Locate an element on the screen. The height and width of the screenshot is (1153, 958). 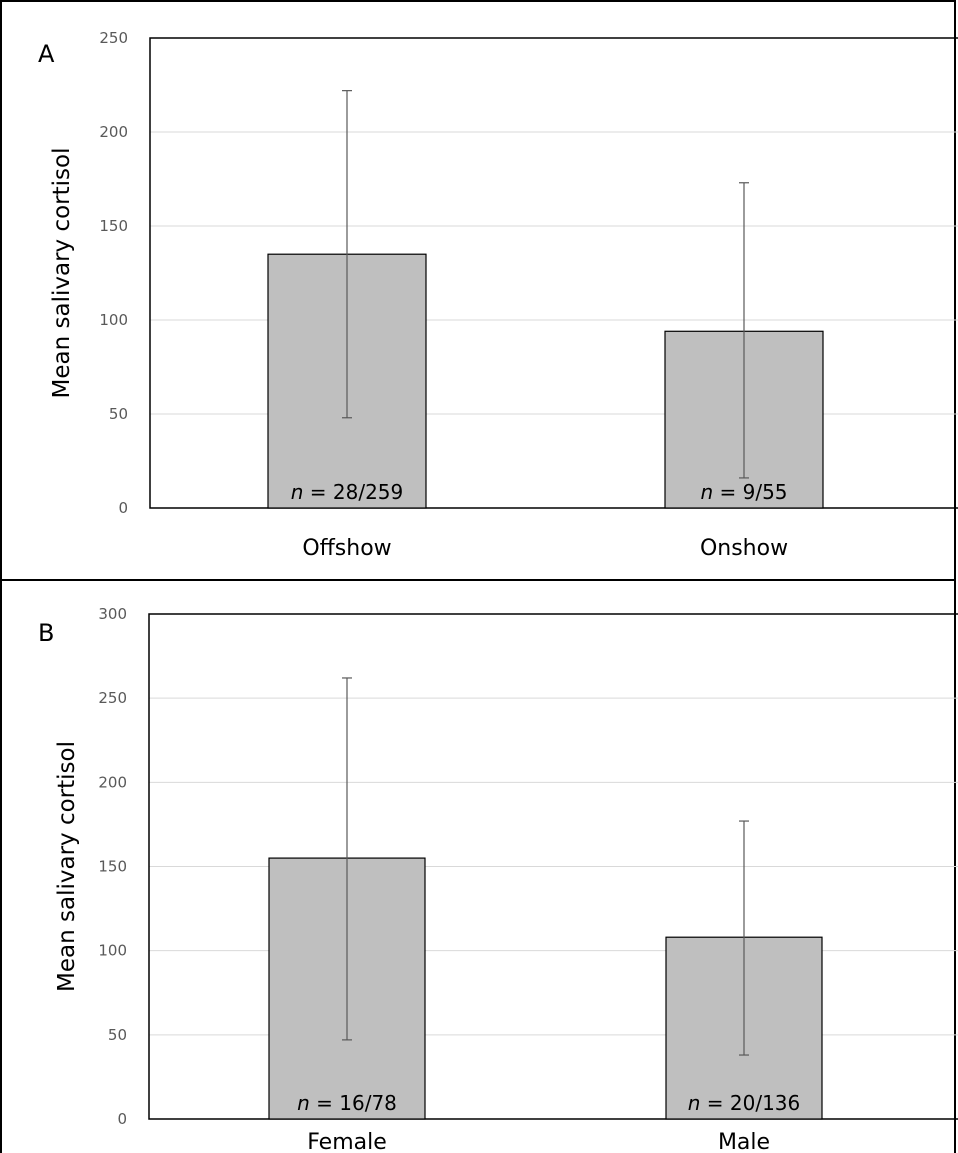
x-category-label-b-male: Male is located at coordinates (744, 1141).